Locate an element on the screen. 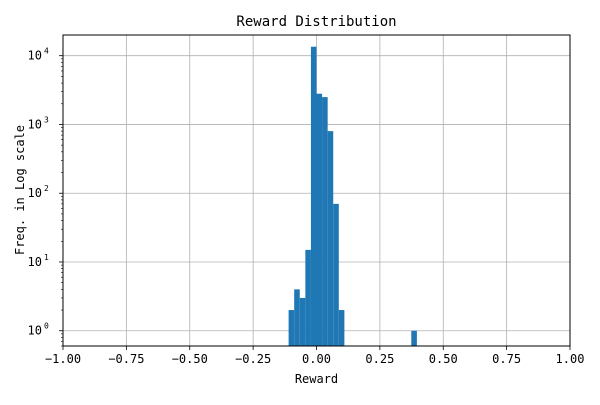 This screenshot has height=405, width=600. x-tick-label: −1.00 is located at coordinates (63, 359).